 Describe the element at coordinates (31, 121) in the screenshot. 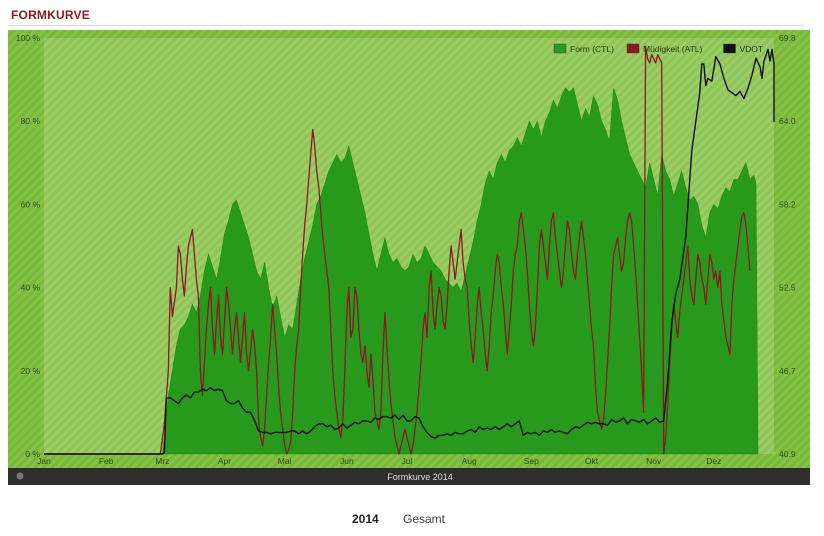

I see `y-left-tick-label: 80 %` at that location.